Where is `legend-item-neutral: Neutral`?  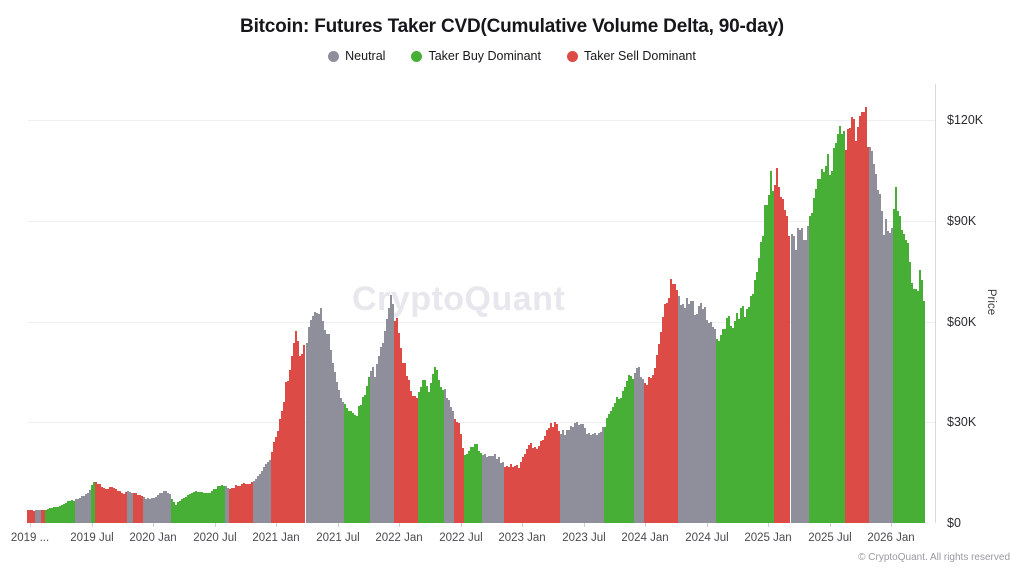
legend-item-neutral: Neutral is located at coordinates (356, 56).